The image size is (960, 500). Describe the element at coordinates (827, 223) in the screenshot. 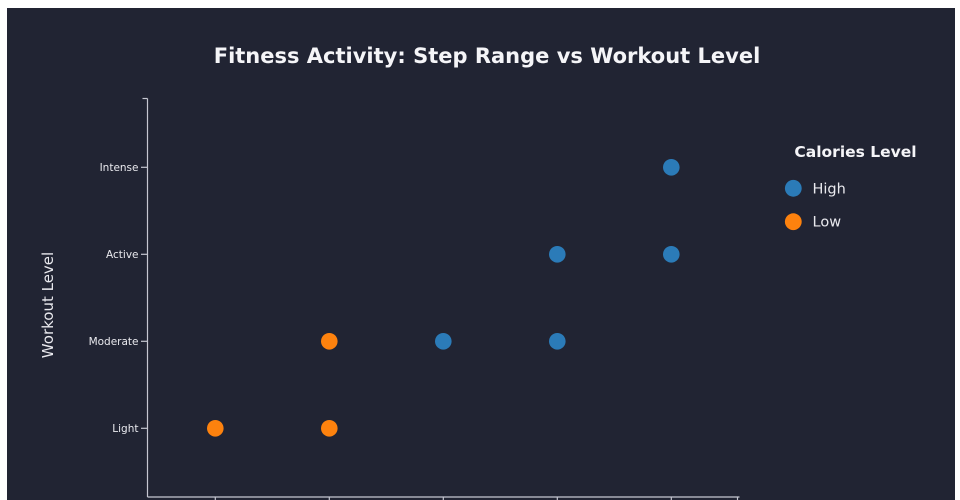

I see `legend-item-label: Low` at that location.